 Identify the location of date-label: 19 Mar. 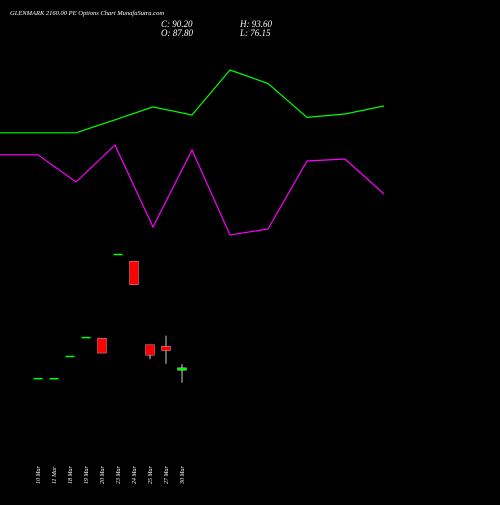
(87, 475).